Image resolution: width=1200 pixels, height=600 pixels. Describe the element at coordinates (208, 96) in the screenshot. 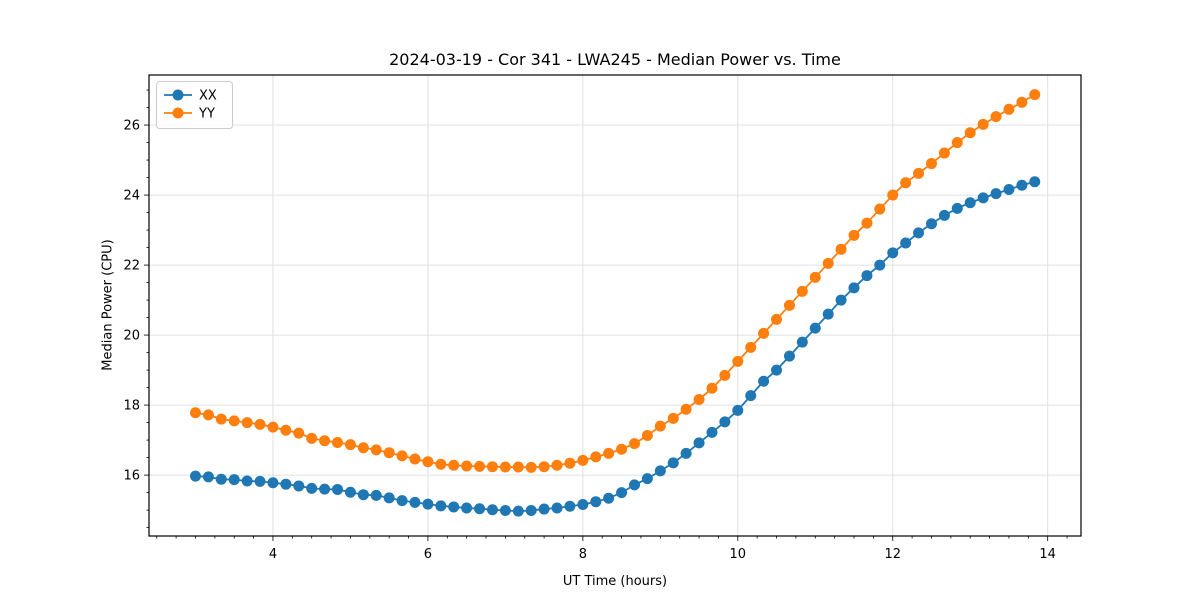

I see `legend-label: XX` at that location.